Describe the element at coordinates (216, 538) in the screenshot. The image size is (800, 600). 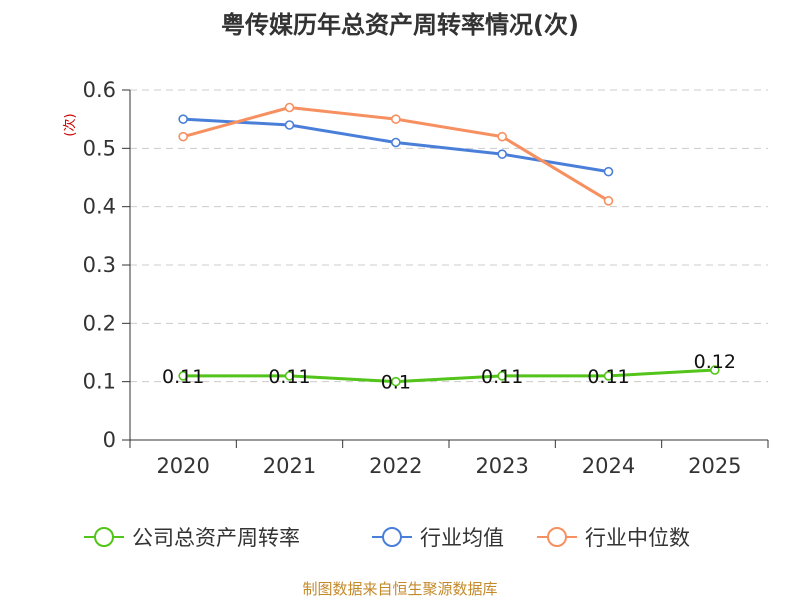
I see `legend-label: 公司总资产周转率` at that location.